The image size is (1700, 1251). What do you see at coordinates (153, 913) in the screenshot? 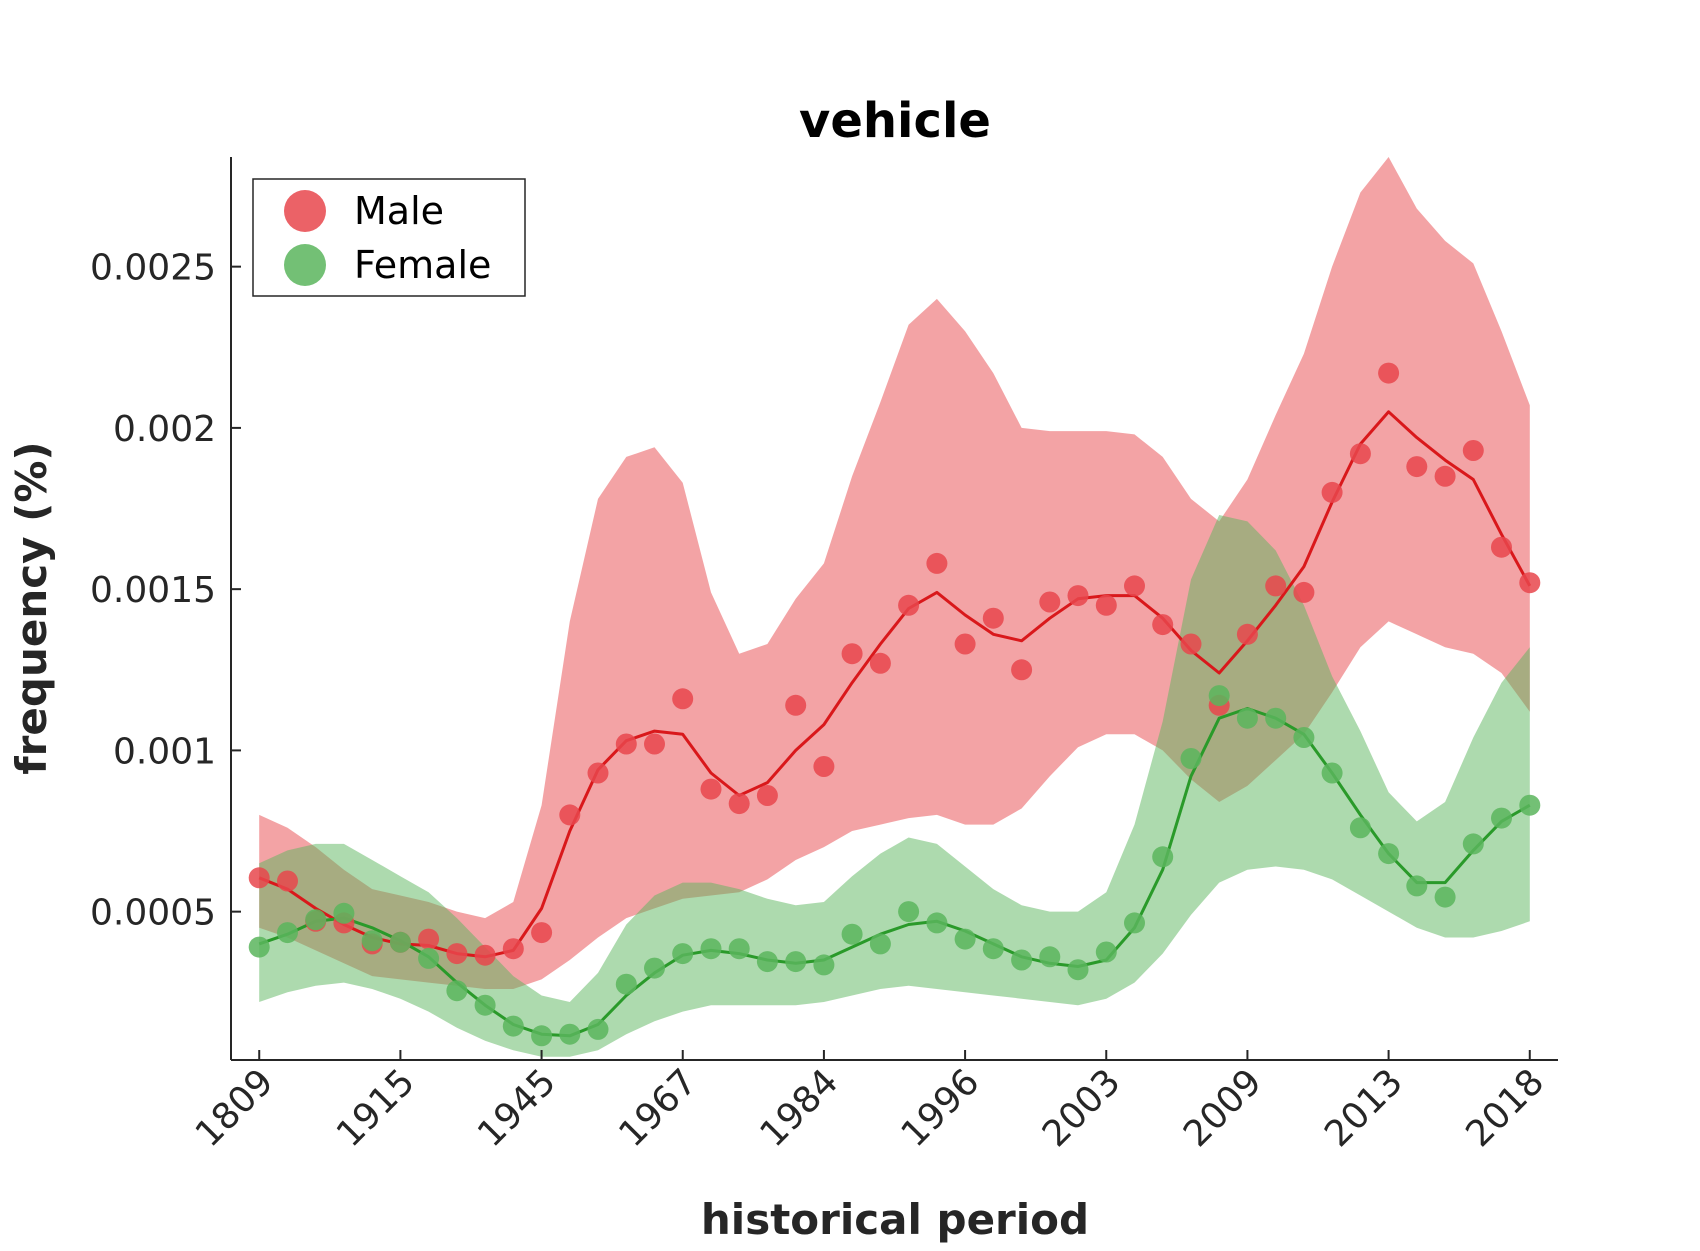
I see `y-tick-label: 0.0005` at bounding box center [153, 913].